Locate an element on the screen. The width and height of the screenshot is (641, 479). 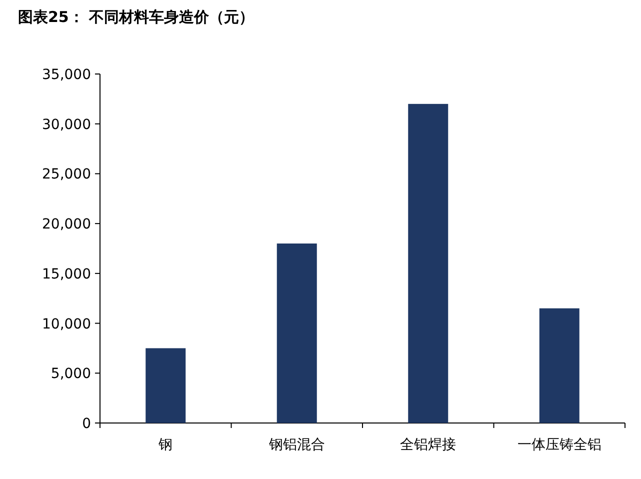
y-tick-label: 5,000 is located at coordinates (70, 374).